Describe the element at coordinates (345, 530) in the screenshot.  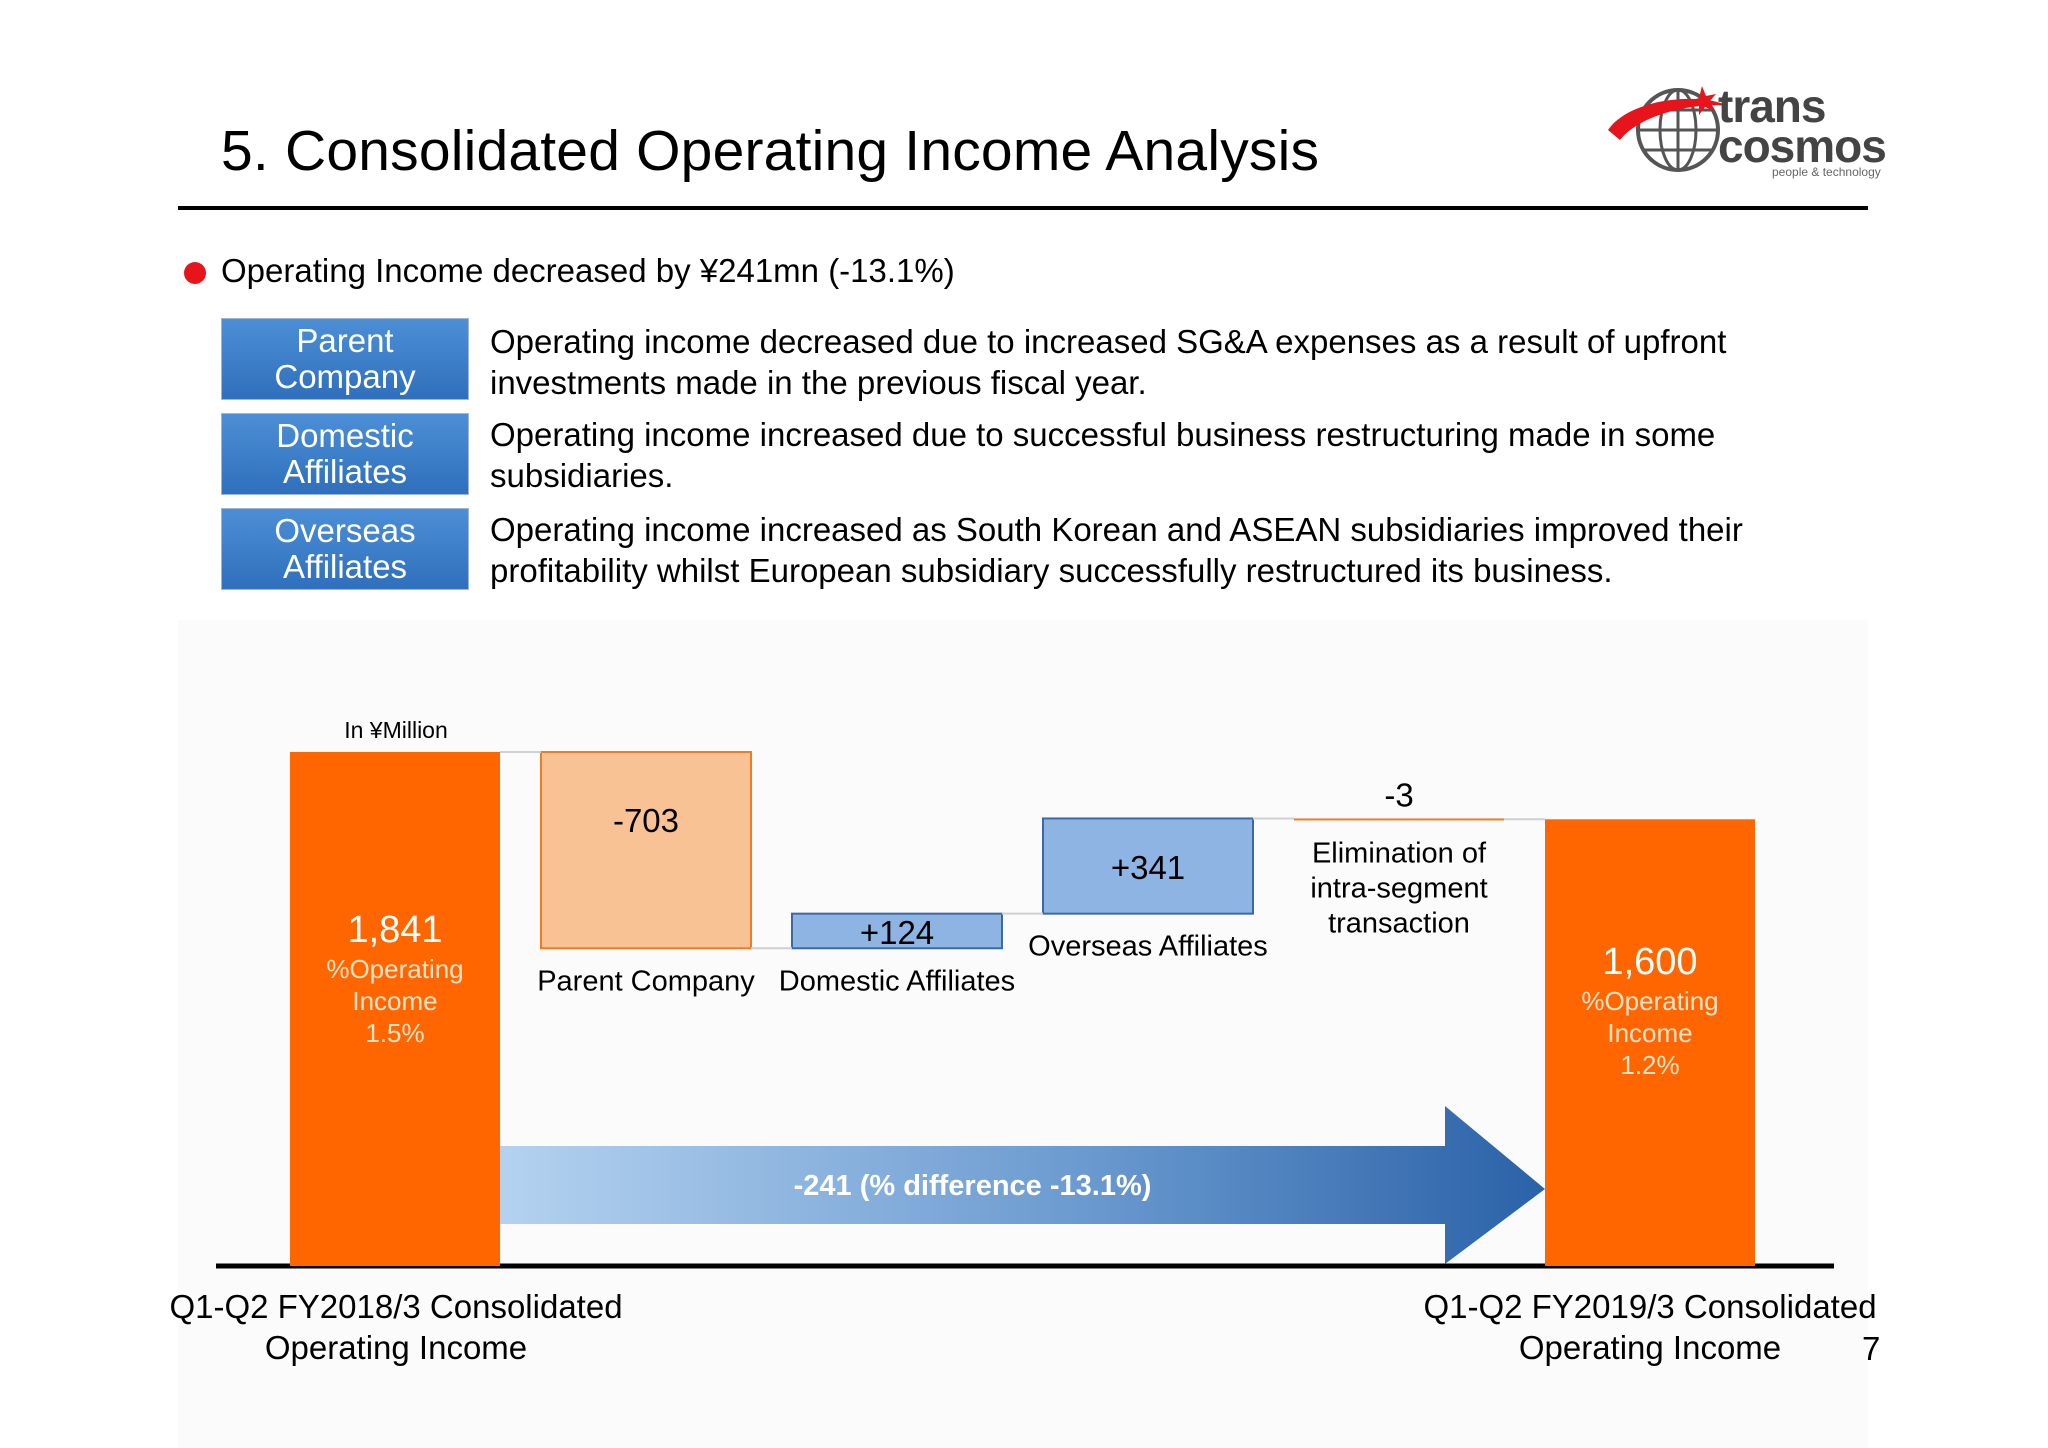
I see `segment-label-line: Overseas` at that location.